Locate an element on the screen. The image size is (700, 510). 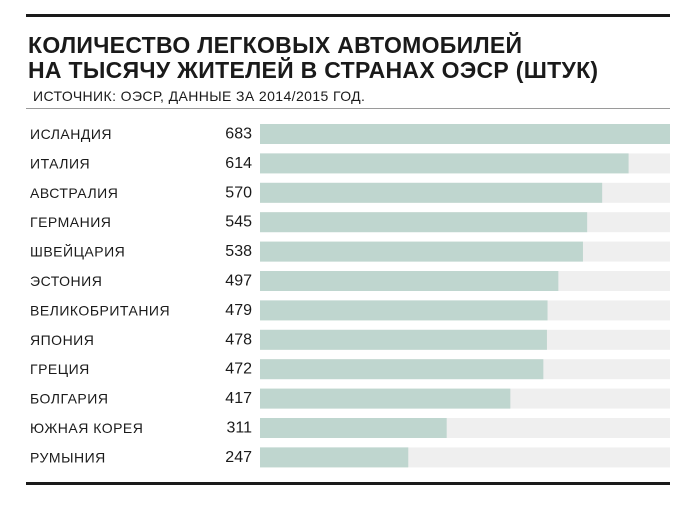
value-label: 311 is located at coordinates (239, 428).